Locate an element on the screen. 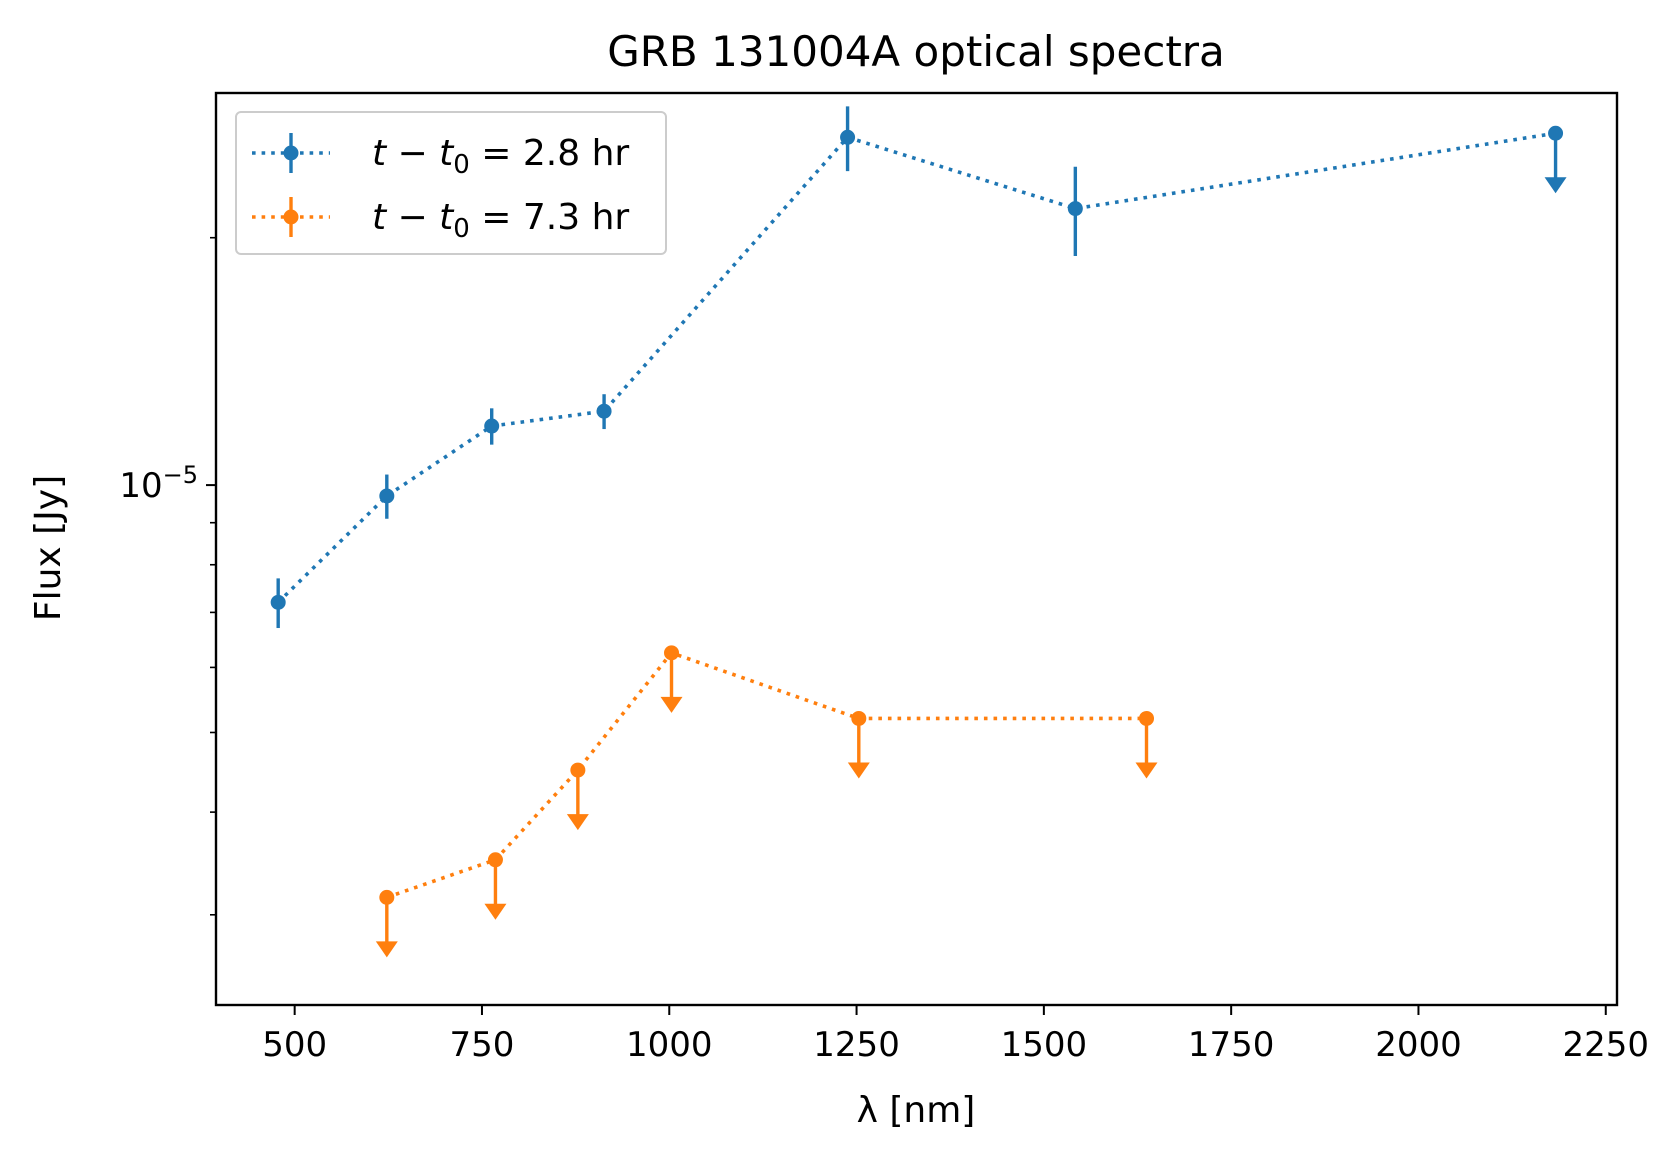 Image resolution: width=1679 pixels, height=1158 pixels. y-axis-label: Flux [Jy] is located at coordinates (48, 548).